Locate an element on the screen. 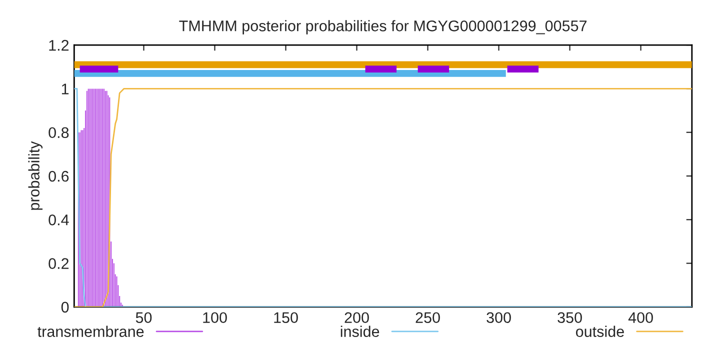 The height and width of the screenshot is (352, 720). y-tick-label: 0 is located at coordinates (65, 307).